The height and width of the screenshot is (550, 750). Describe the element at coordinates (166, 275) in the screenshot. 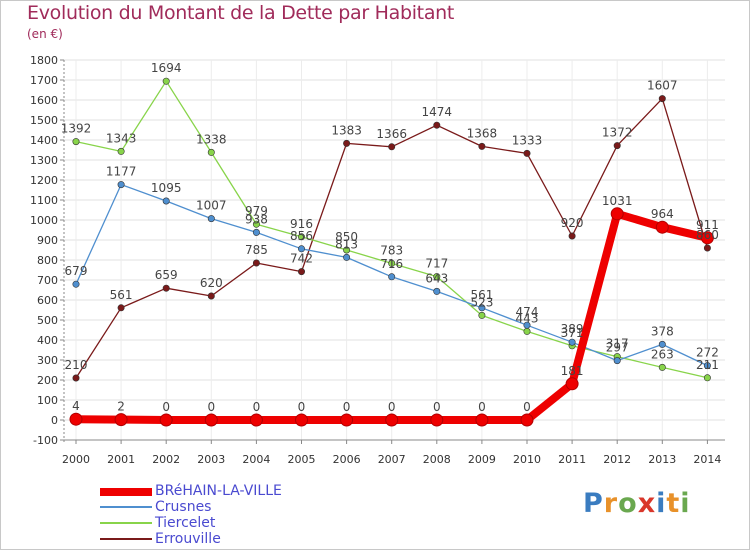

I see `data-label-errouville-2002: 659` at that location.